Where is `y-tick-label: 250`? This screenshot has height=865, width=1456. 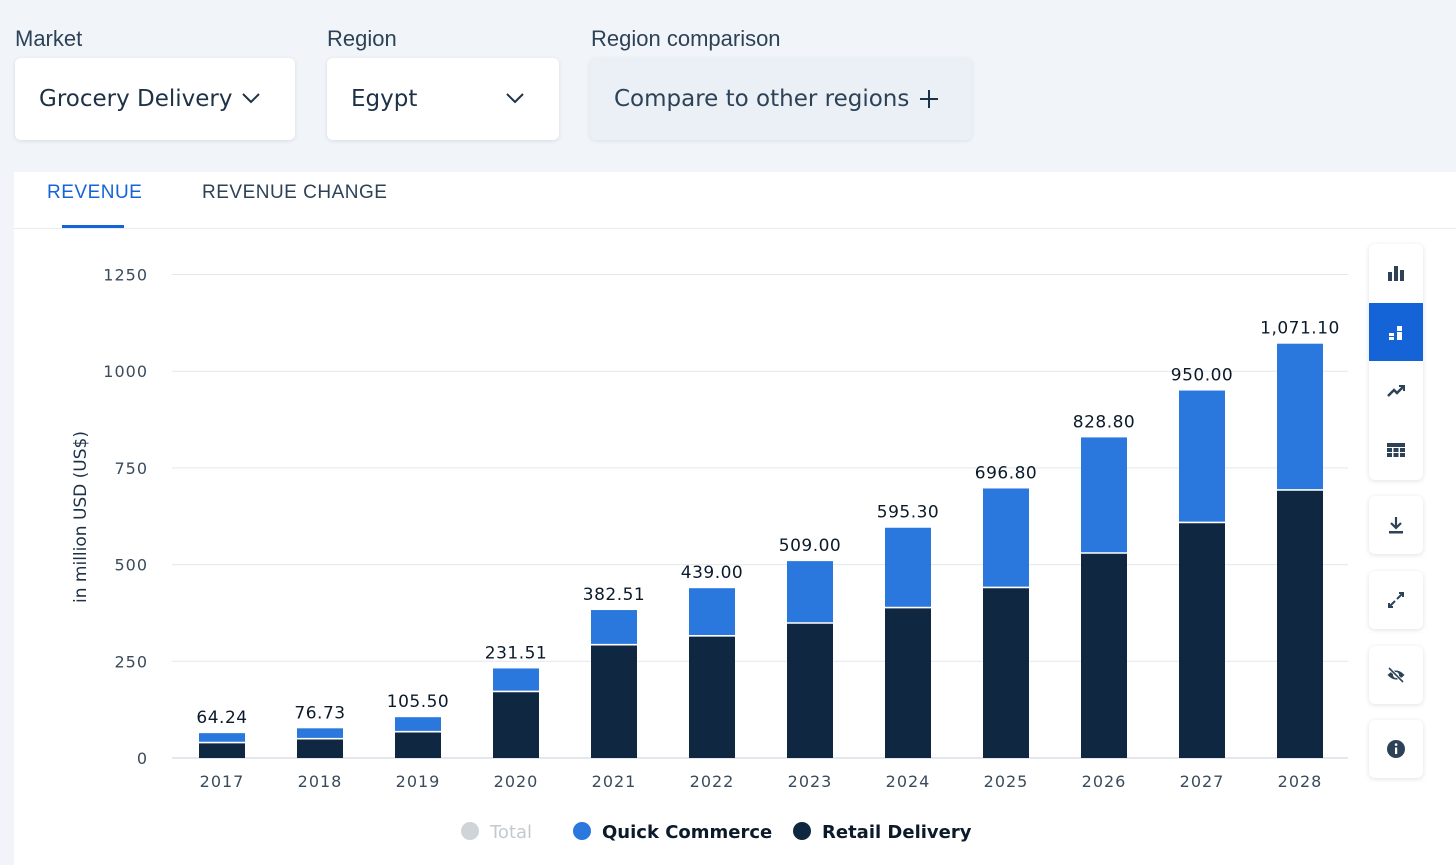
y-tick-label: 250 is located at coordinates (131, 661).